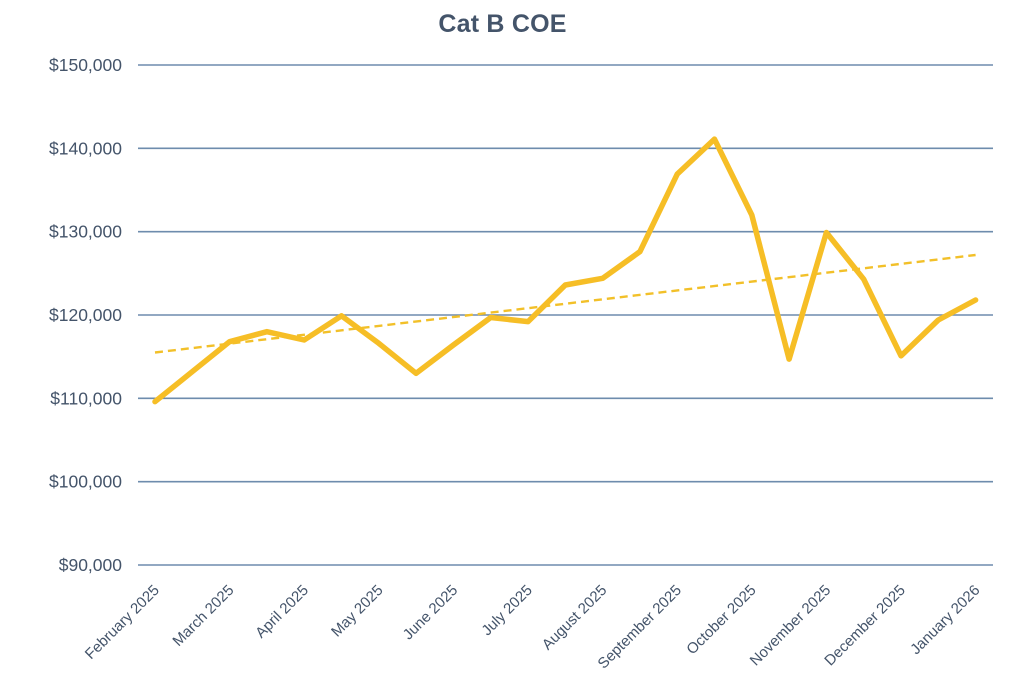  What do you see at coordinates (86, 398) in the screenshot?
I see `y-axis-tick-label: $110,000` at bounding box center [86, 398].